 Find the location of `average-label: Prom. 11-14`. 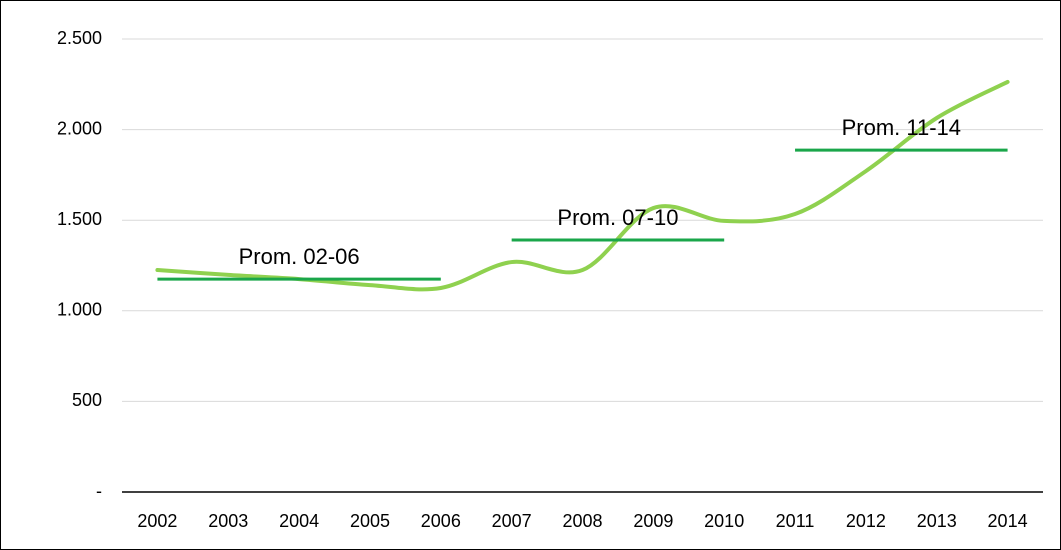

average-label: Prom. 11-14 is located at coordinates (901, 127).